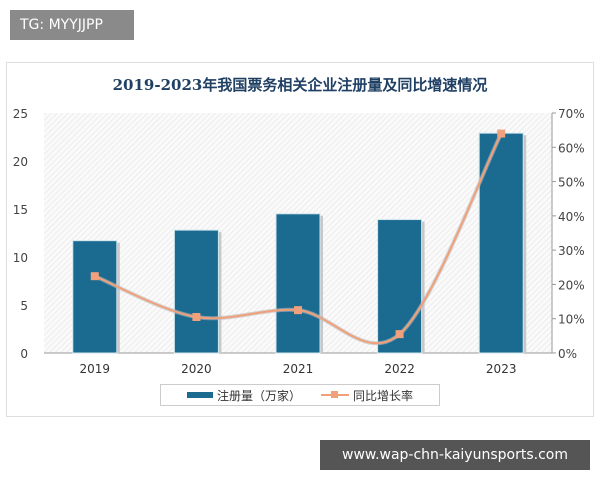  What do you see at coordinates (567, 354) in the screenshot?
I see `right-tick-label: 0%` at bounding box center [567, 354].